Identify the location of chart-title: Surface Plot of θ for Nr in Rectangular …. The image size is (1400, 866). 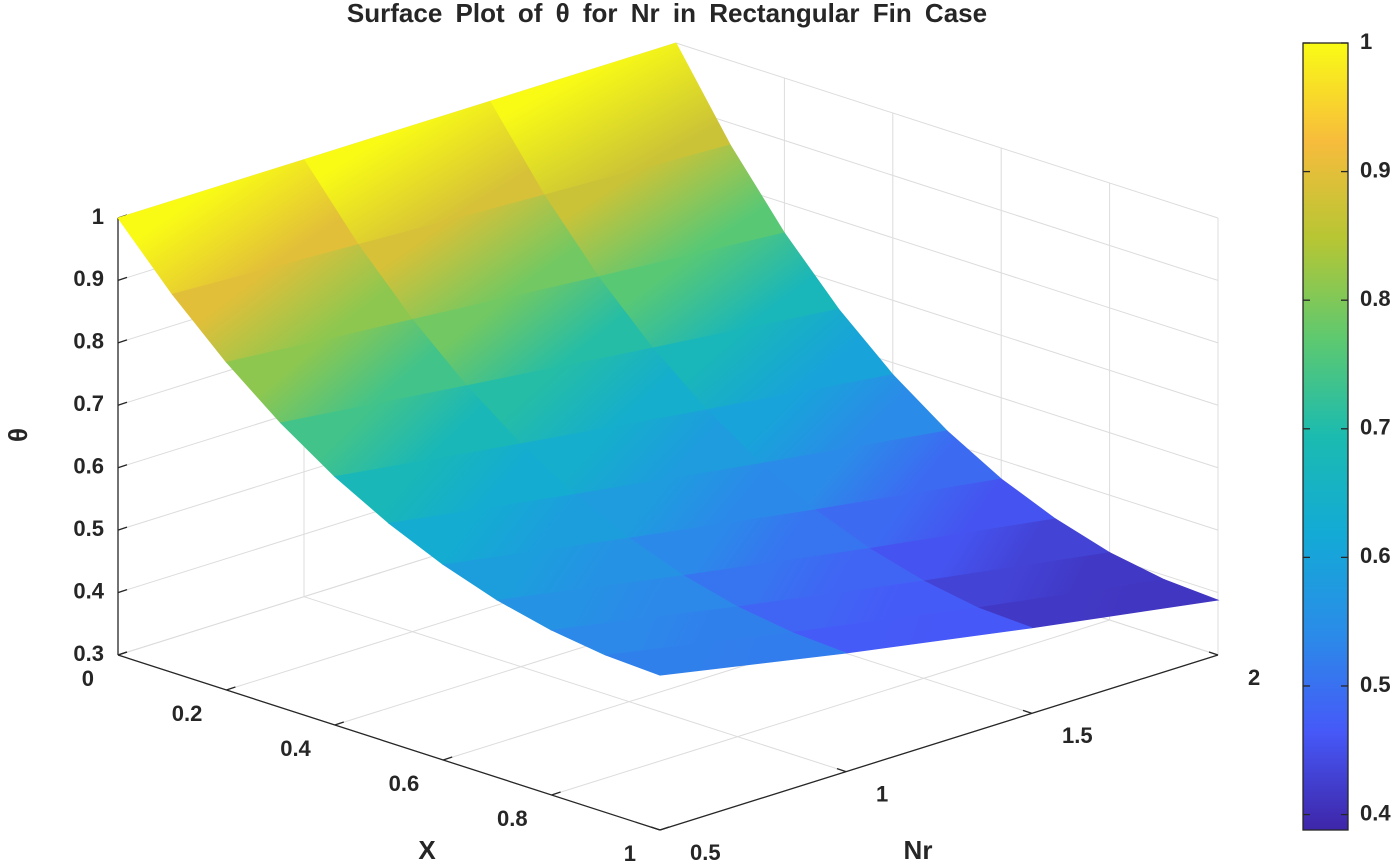
(667, 14).